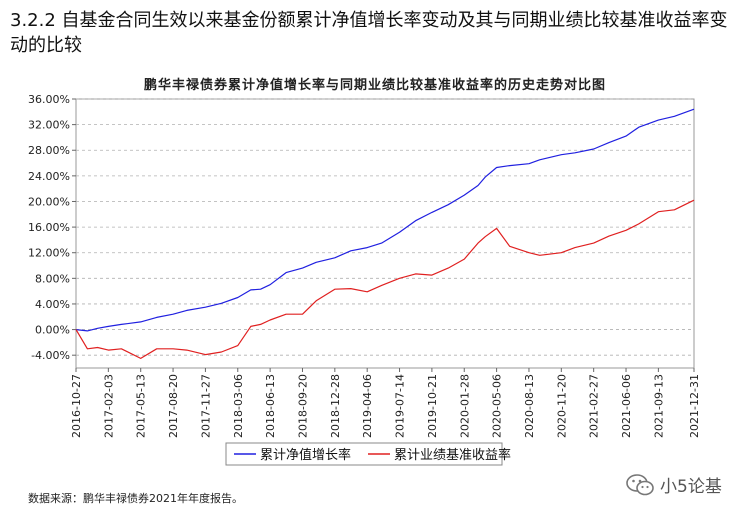 Image resolution: width=750 pixels, height=518 pixels. What do you see at coordinates (238, 406) in the screenshot?
I see `x-tick-label: 2018-03-06` at bounding box center [238, 406].